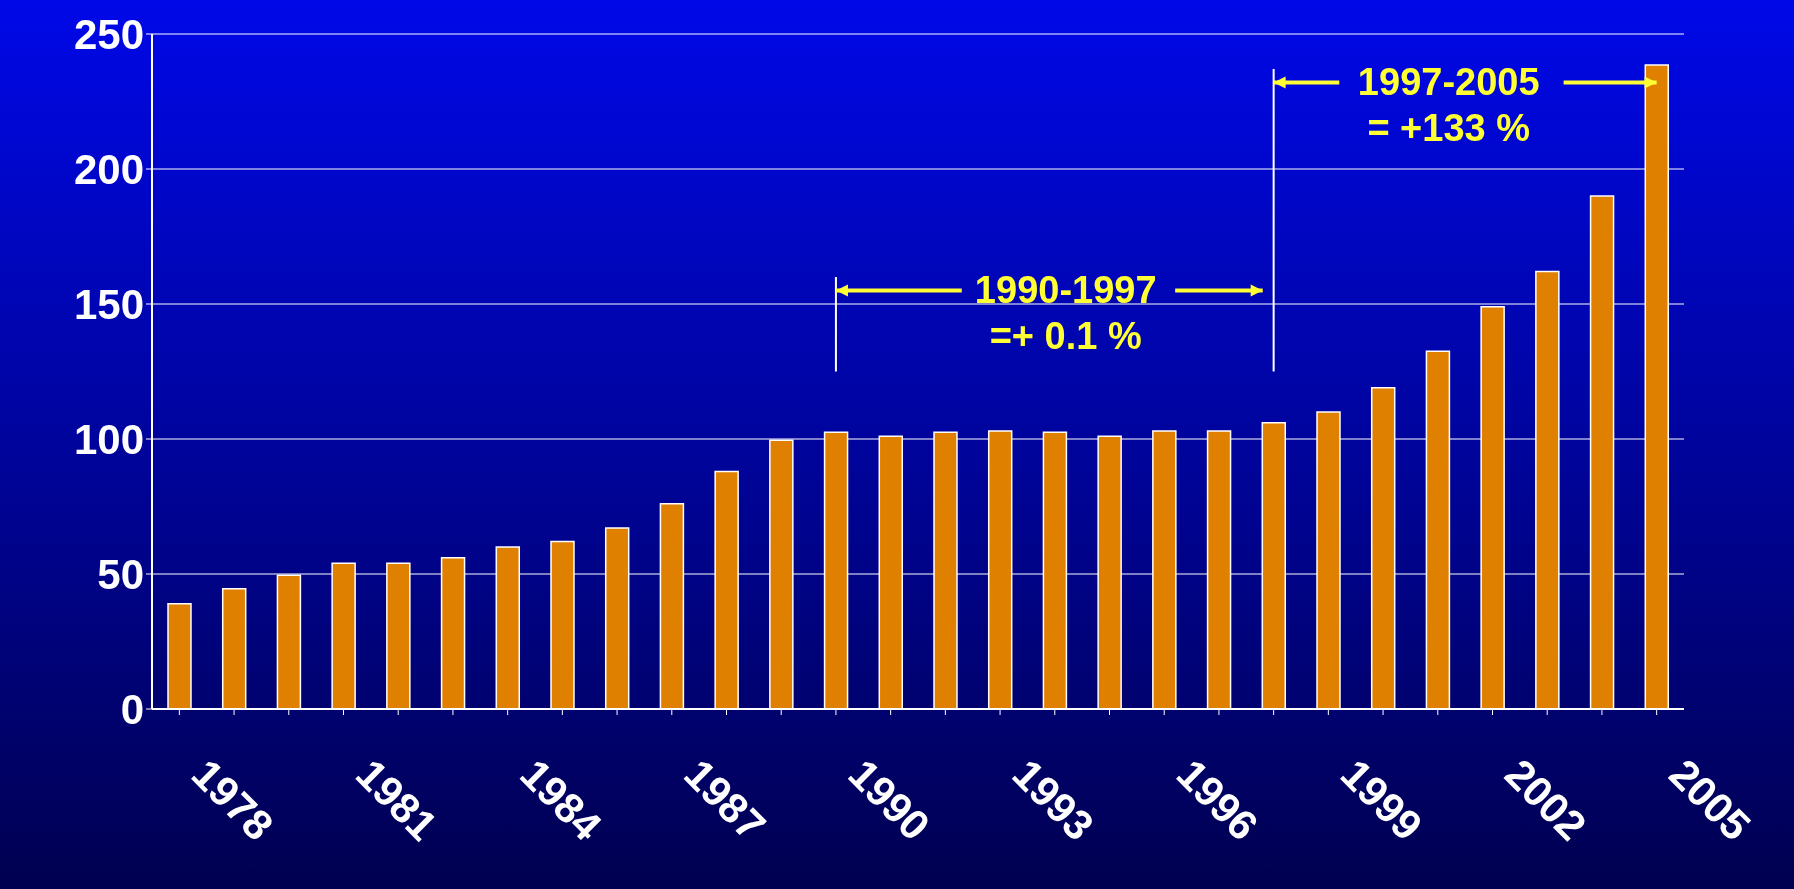 Image resolution: width=1794 pixels, height=889 pixels. What do you see at coordinates (108, 304) in the screenshot?
I see `y-tick-label: 150` at bounding box center [108, 304].